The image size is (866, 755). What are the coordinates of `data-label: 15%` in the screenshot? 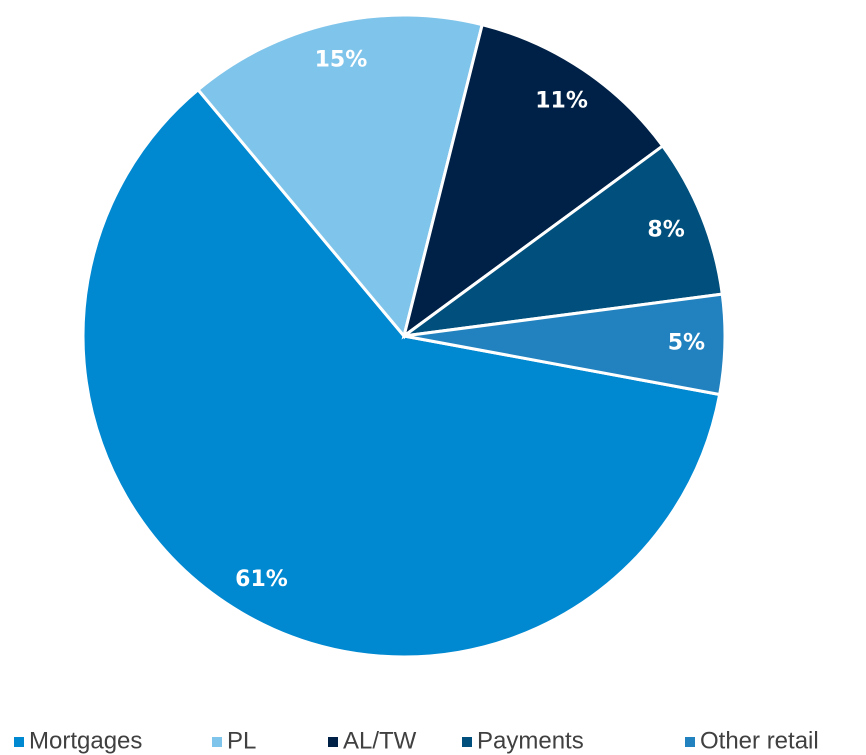 It's located at (341, 60).